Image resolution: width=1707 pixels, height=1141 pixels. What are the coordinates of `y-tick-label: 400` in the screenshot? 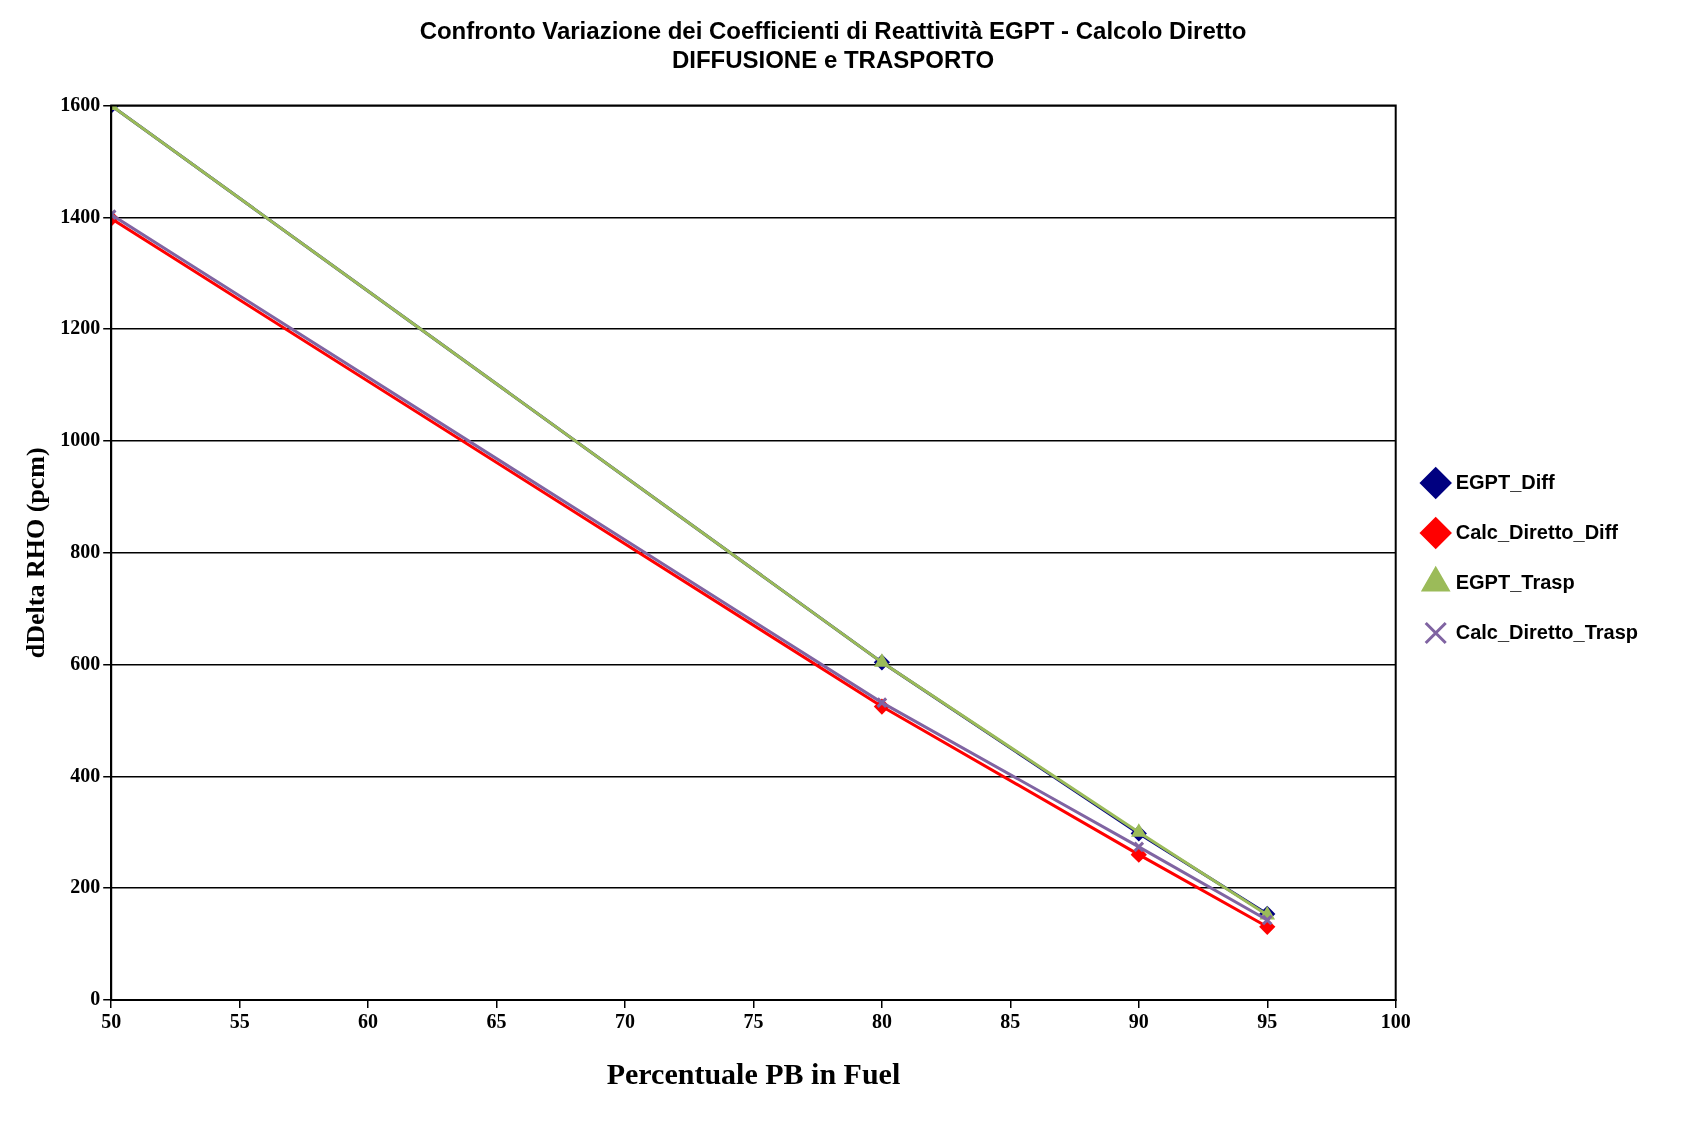 It's located at (85, 774).